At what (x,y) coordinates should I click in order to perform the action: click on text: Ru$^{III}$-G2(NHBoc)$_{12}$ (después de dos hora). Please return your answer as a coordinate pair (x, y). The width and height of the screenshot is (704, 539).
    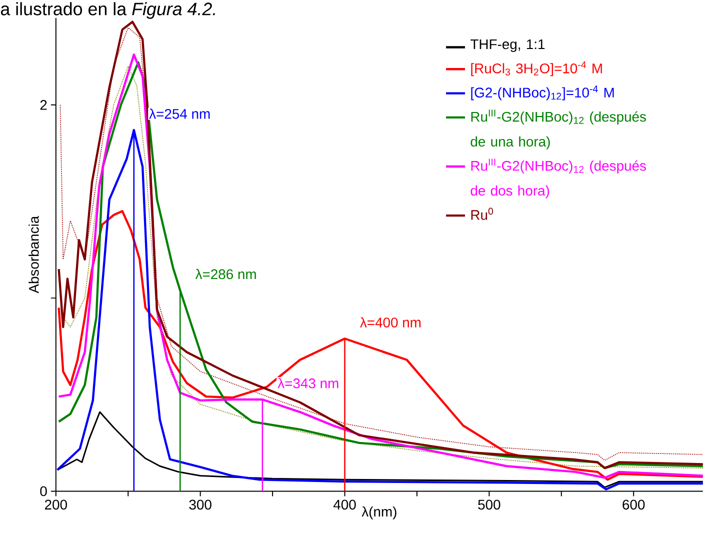
    Looking at the image, I should click on (558, 178).